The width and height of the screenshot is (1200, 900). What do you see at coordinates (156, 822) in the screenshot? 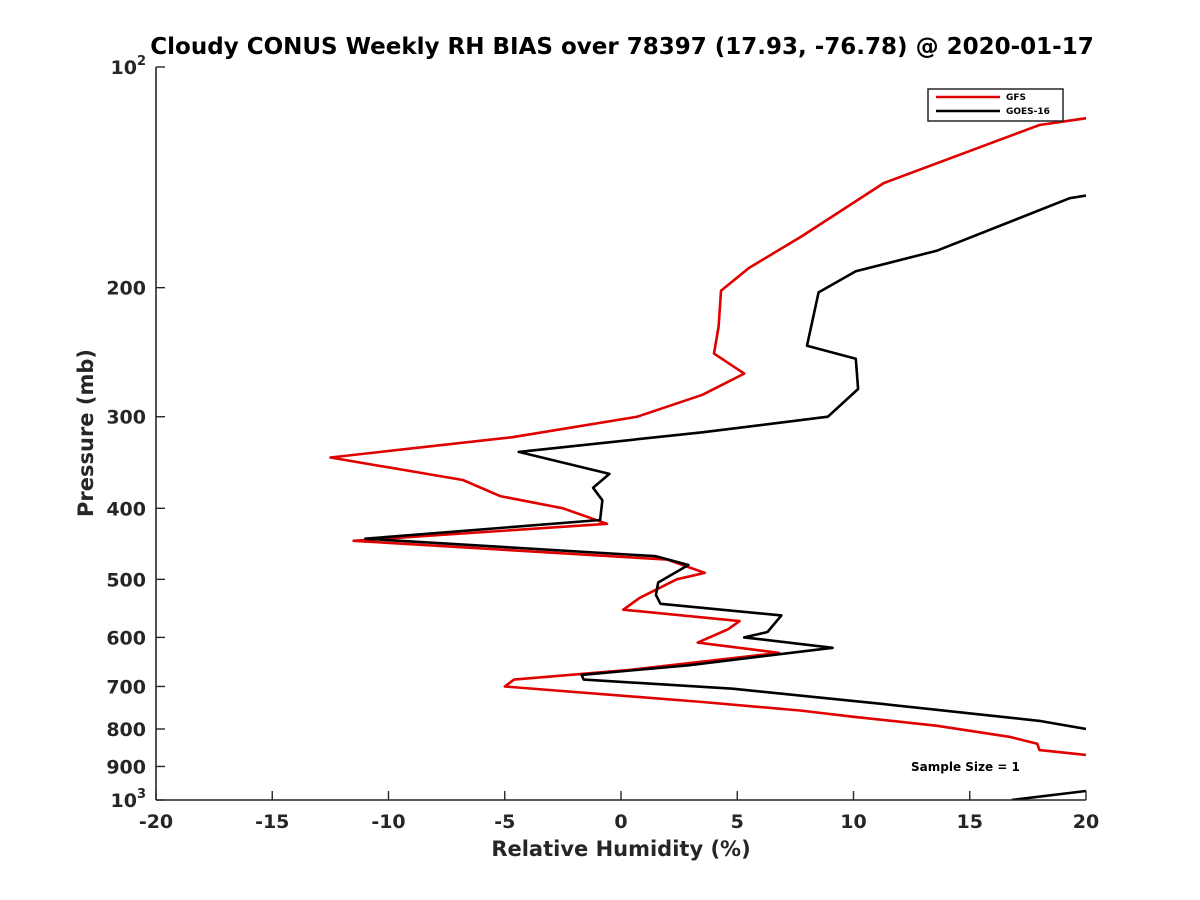
I see `x-tick-label: -20` at bounding box center [156, 822].